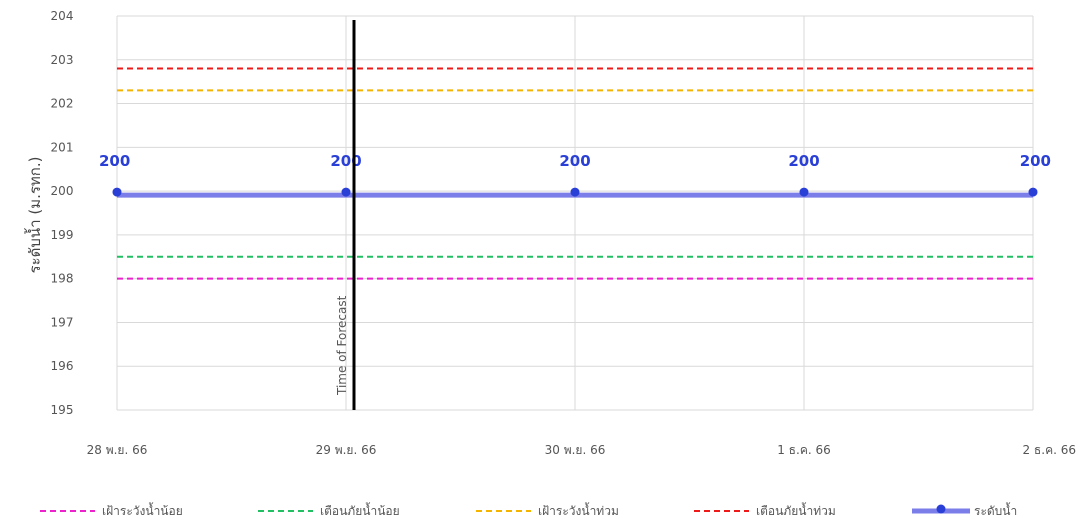 This screenshot has width=1083, height=522. Describe the element at coordinates (941, 509) in the screenshot. I see `legend-marker` at that location.